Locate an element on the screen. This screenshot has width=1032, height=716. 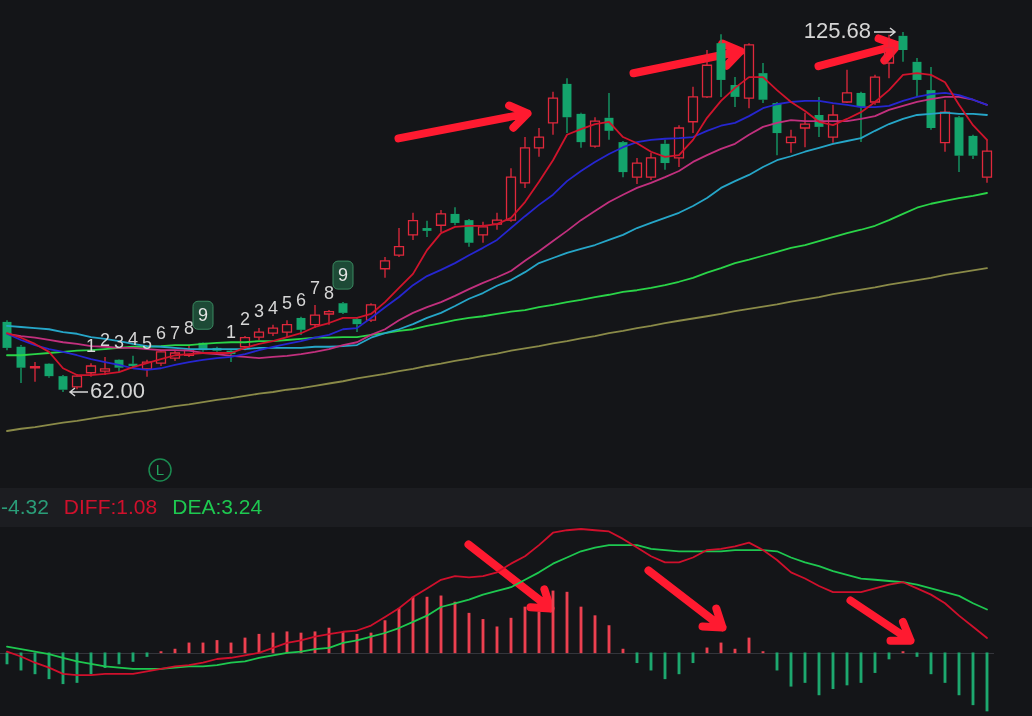
text: 3 is located at coordinates (259, 311).